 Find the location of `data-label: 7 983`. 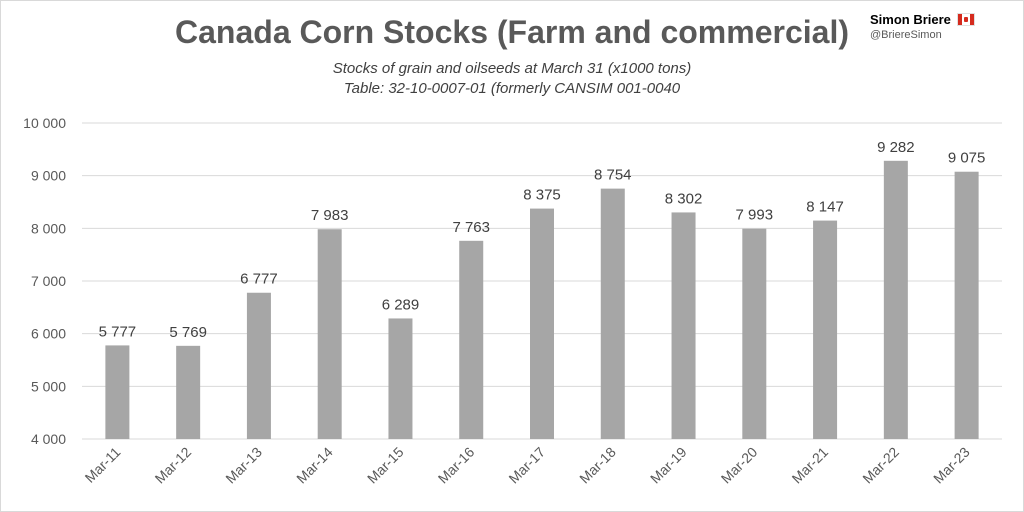

data-label: 7 983 is located at coordinates (330, 215).